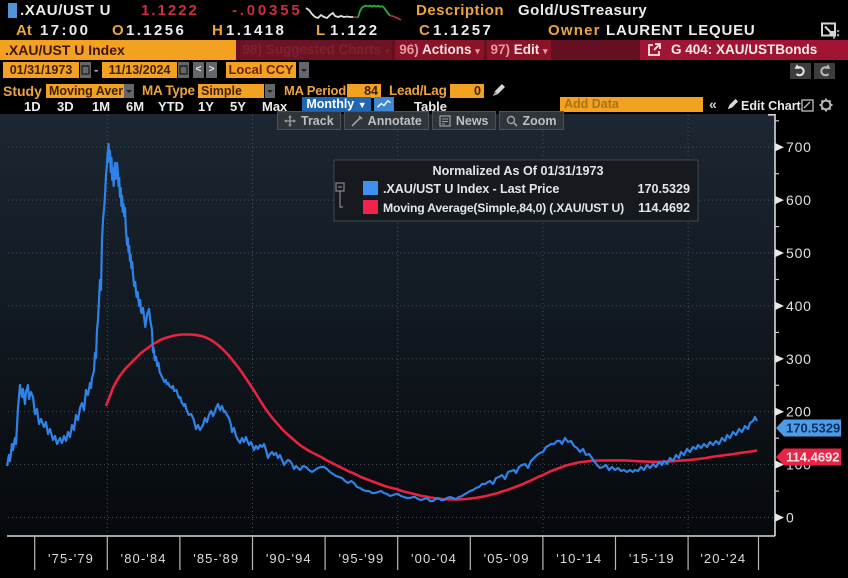  What do you see at coordinates (799, 359) in the screenshot?
I see `svg-text: 300` at bounding box center [799, 359].